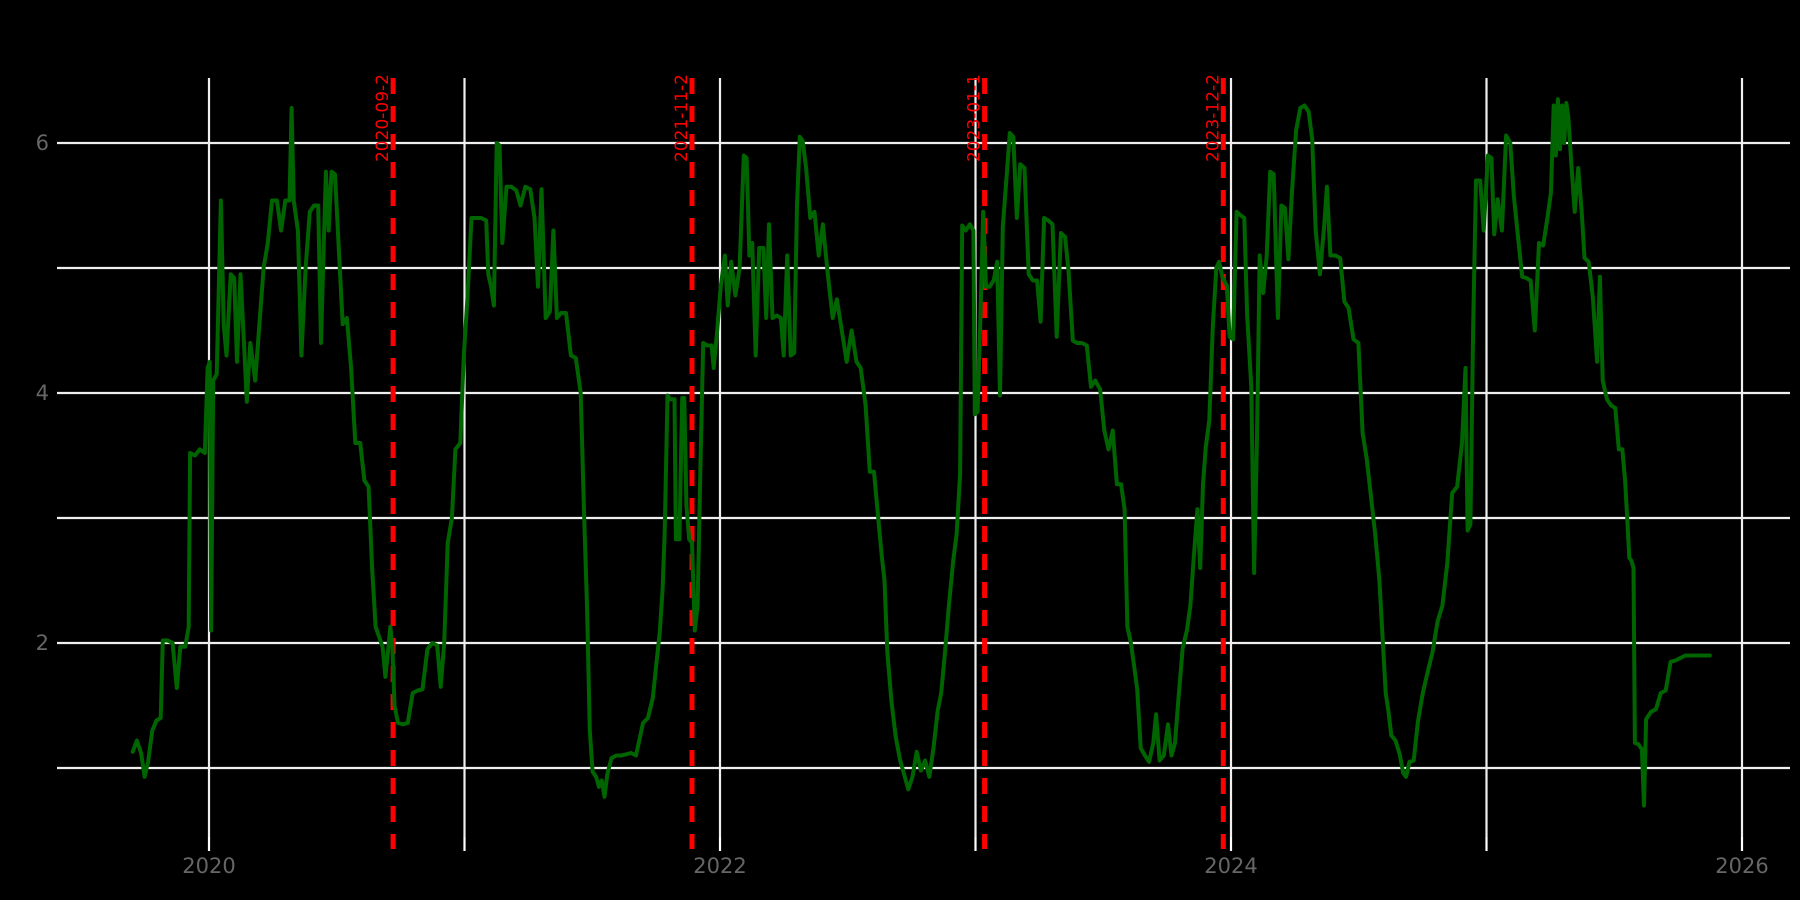 The image size is (1800, 900). I want to click on x-tick-label: 2024, so click(1230, 866).